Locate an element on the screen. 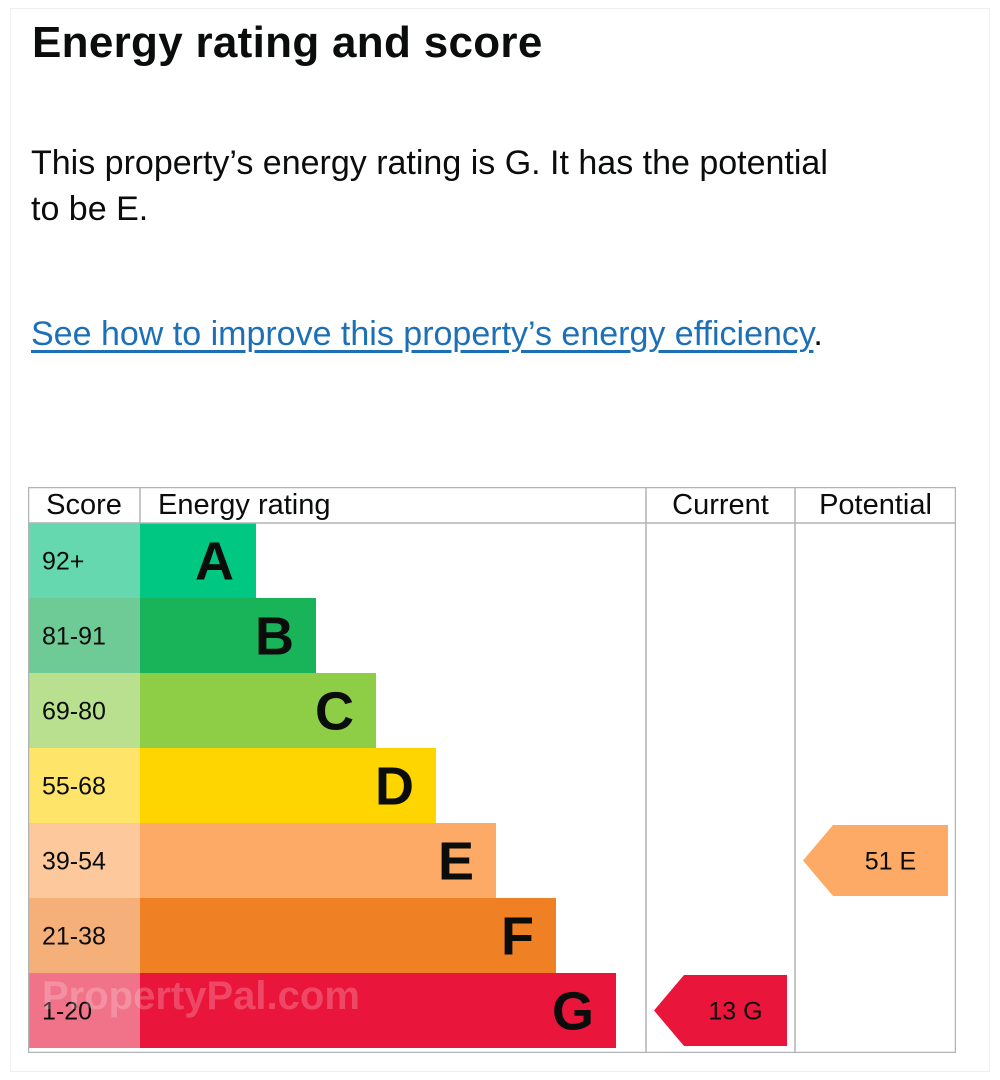 This screenshot has height=1080, width=1000. rating-bar-f is located at coordinates (348, 935).